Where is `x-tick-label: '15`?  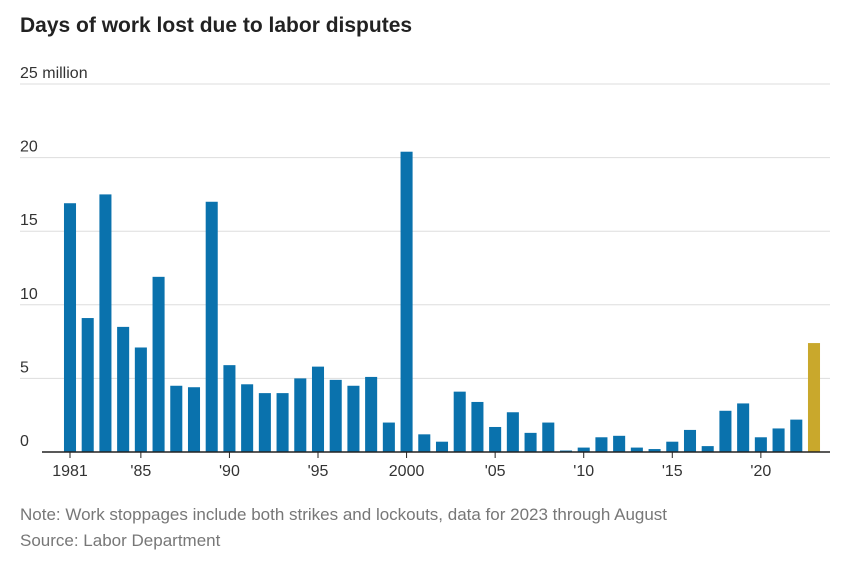 x-tick-label: '15 is located at coordinates (672, 471).